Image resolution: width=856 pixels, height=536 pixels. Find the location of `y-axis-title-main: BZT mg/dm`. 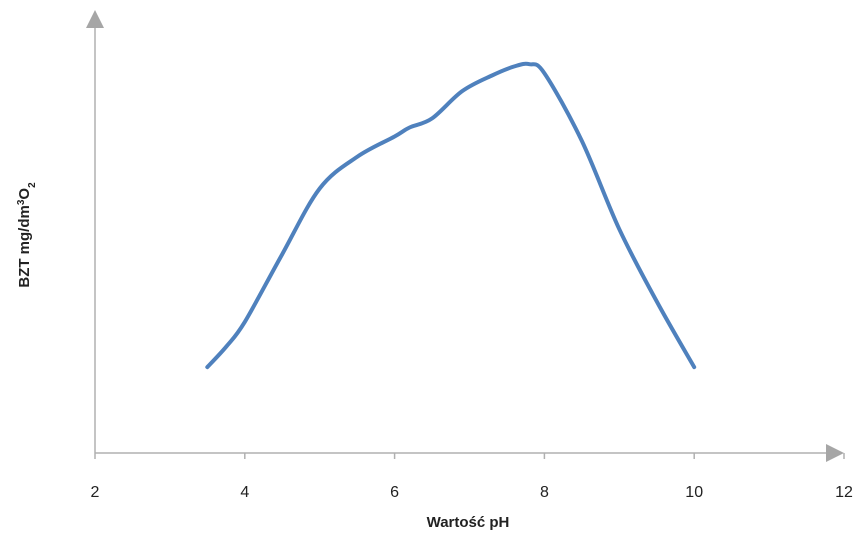

y-axis-title-main: BZT mg/dm is located at coordinates (24, 246).